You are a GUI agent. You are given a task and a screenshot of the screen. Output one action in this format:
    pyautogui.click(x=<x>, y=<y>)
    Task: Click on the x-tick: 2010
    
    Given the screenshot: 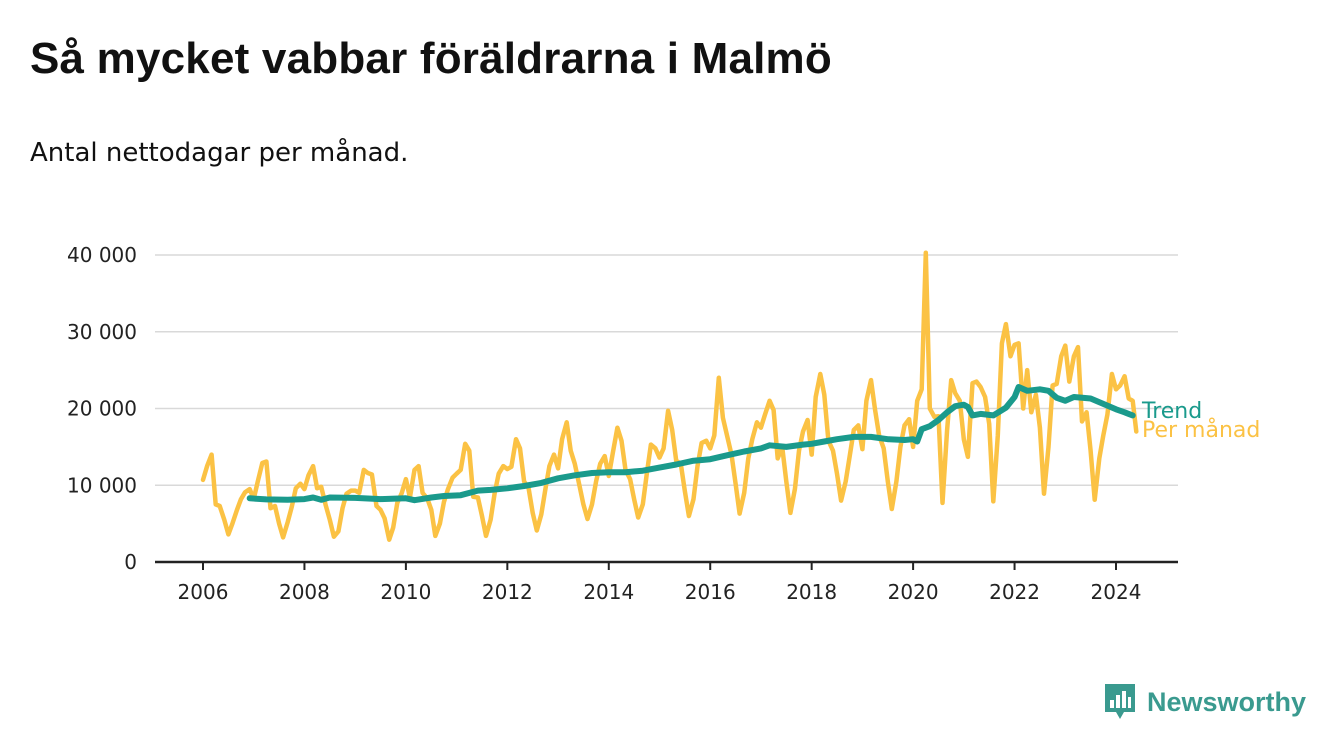 What is the action you would take?
    pyautogui.click(x=405, y=583)
    